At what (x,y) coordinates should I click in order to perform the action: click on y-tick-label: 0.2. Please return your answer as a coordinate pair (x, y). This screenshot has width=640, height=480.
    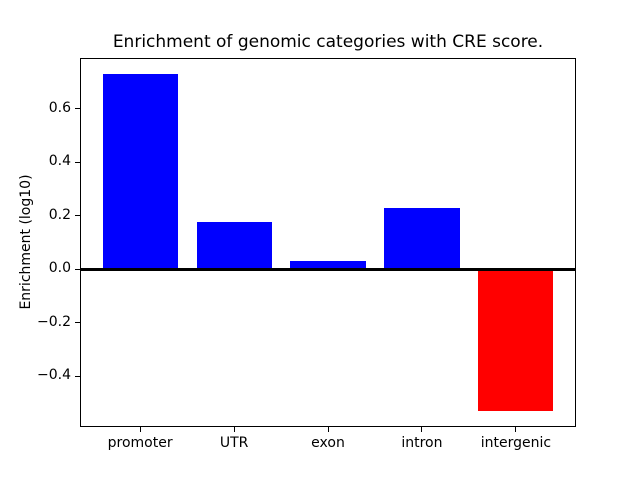
    Looking at the image, I should click on (59, 214).